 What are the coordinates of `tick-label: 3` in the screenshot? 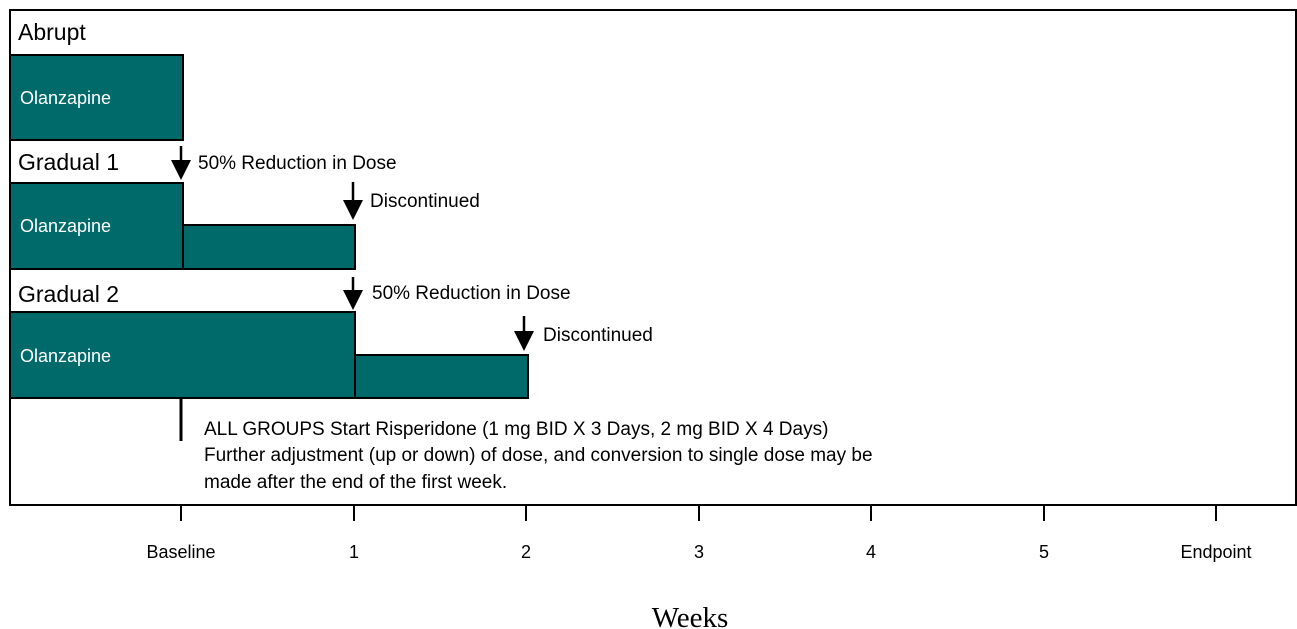 It's located at (699, 552).